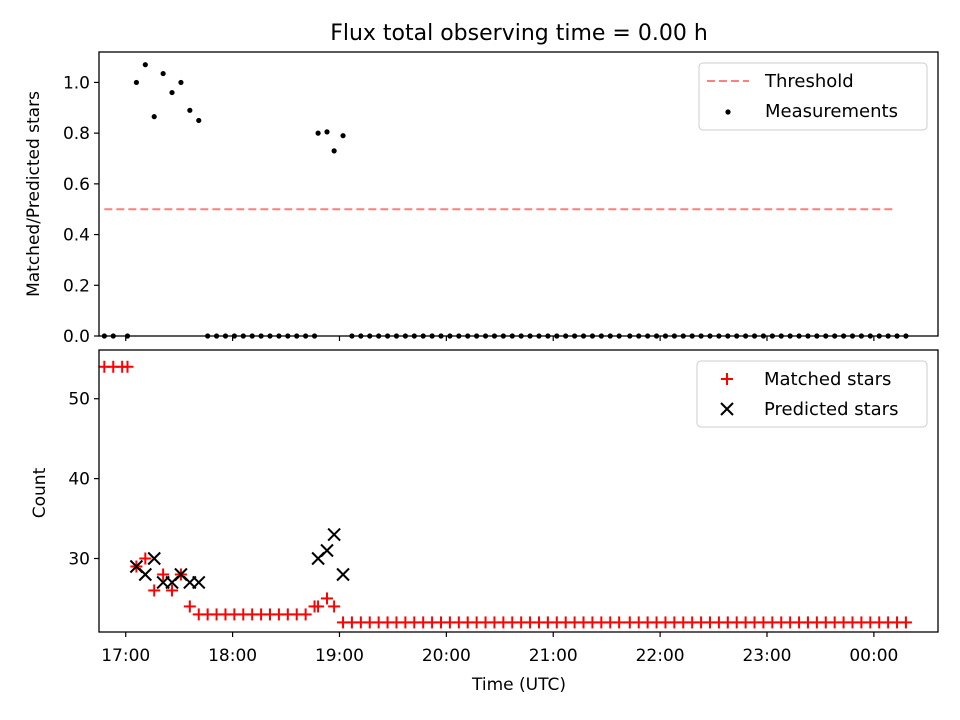 The width and height of the screenshot is (960, 720). Describe the element at coordinates (339, 656) in the screenshot. I see `xtick-label: 19:00` at that location.